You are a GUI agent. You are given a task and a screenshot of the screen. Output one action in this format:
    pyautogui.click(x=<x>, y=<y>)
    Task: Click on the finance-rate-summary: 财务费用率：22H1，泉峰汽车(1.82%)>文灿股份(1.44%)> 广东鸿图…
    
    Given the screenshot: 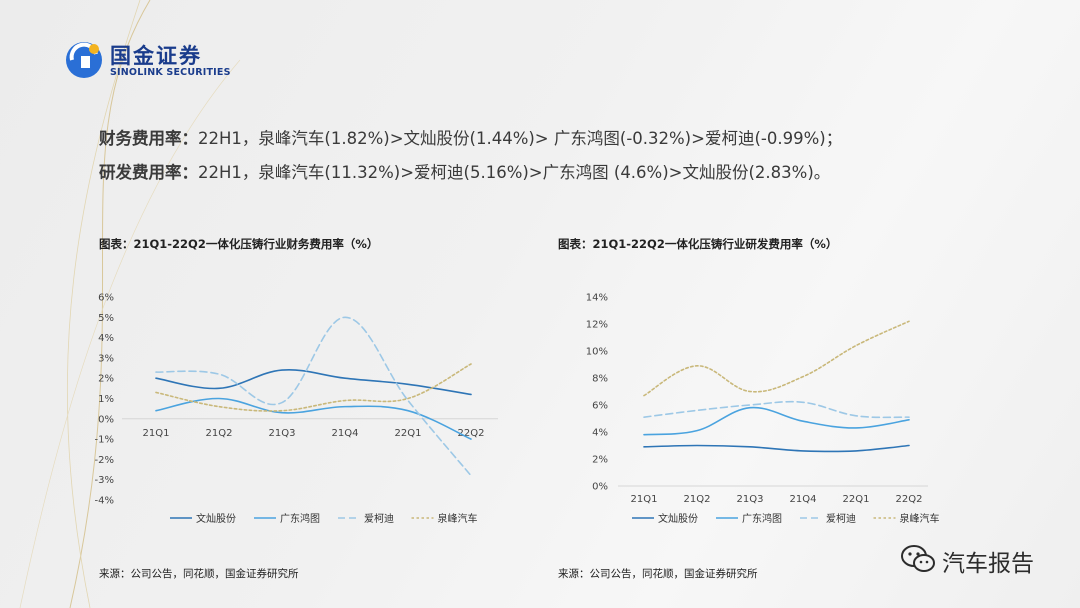 What is the action you would take?
    pyautogui.click(x=470, y=137)
    